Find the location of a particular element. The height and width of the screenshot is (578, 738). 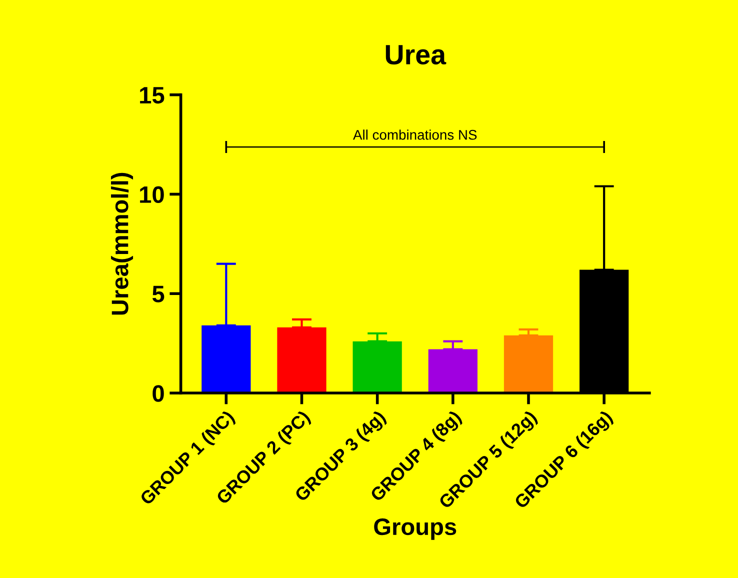

x-axis-title: Groups is located at coordinates (415, 529).